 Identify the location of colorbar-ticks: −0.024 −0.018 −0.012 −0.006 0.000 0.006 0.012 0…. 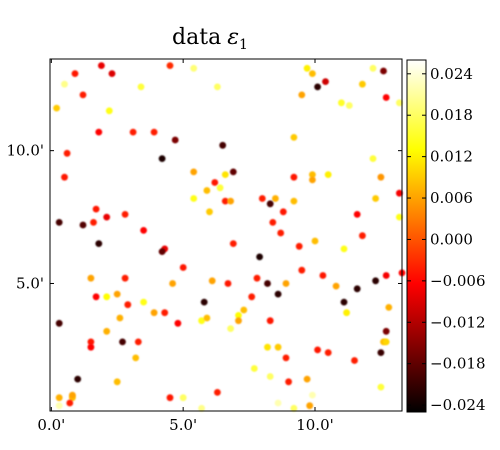
(446, 239).